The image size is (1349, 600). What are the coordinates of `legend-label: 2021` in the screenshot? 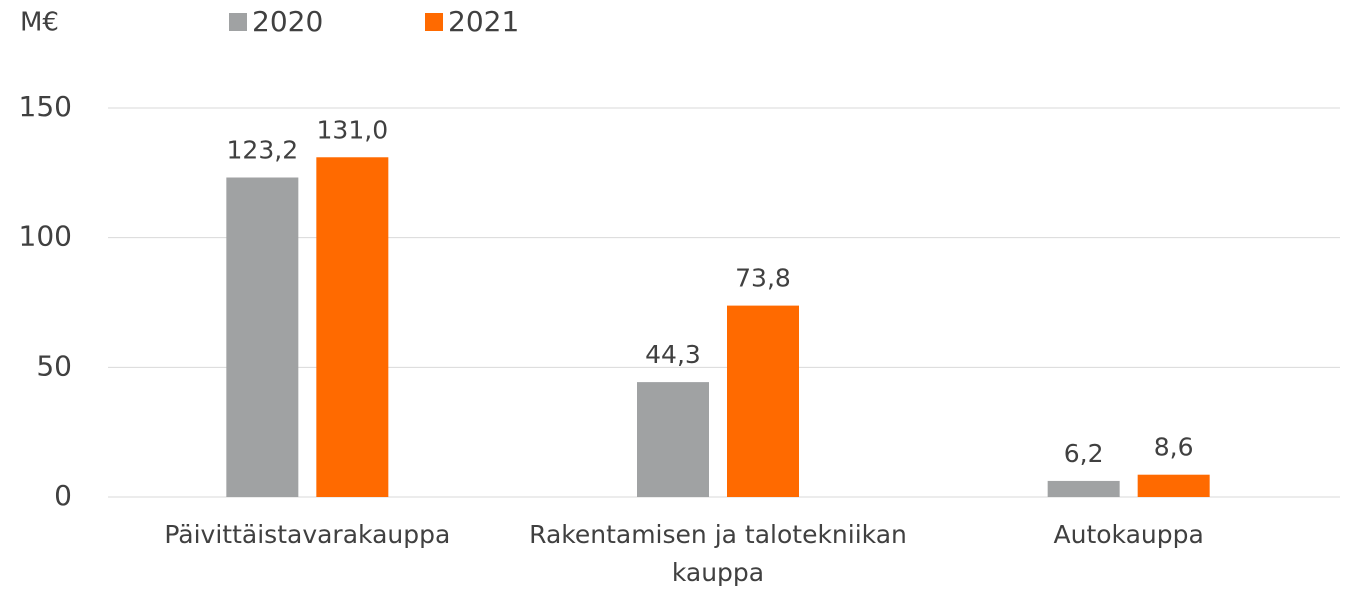 It's located at (483, 21).